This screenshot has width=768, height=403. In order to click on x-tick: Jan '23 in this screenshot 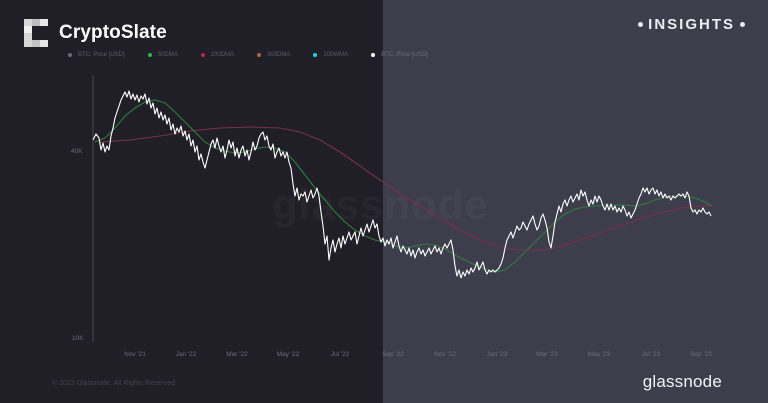, I will do `click(497, 354)`.